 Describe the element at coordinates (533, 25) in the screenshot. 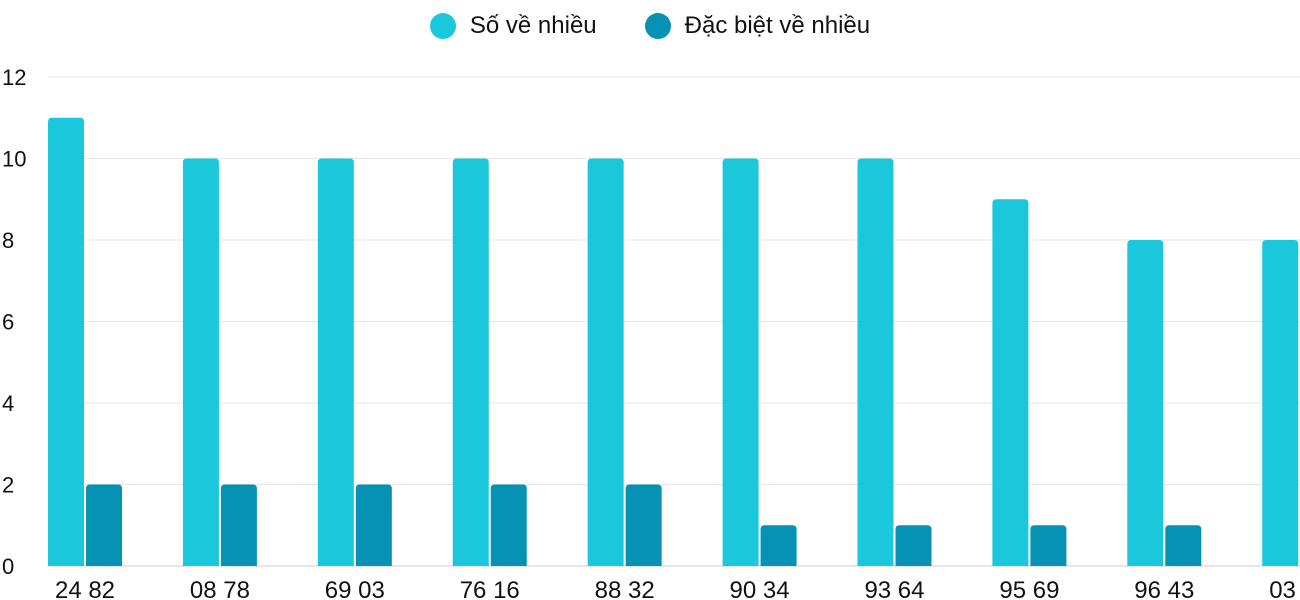

I see `legend-label: Số về nhiều` at that location.